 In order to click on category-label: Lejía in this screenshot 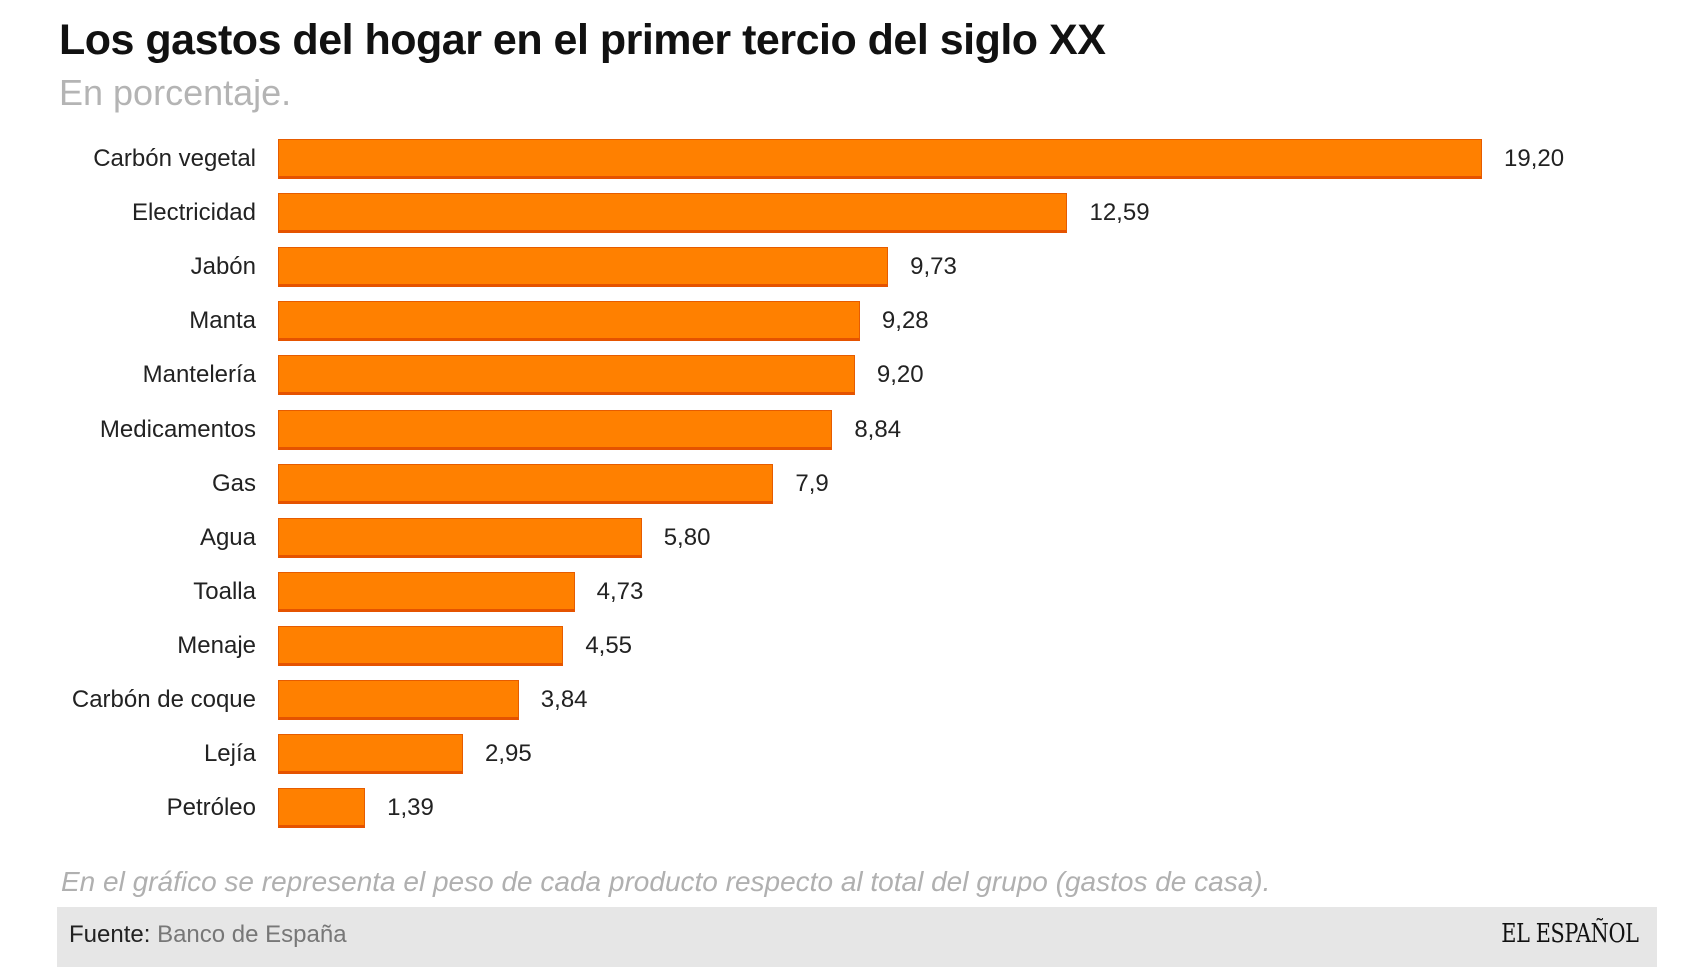, I will do `click(229, 754)`.